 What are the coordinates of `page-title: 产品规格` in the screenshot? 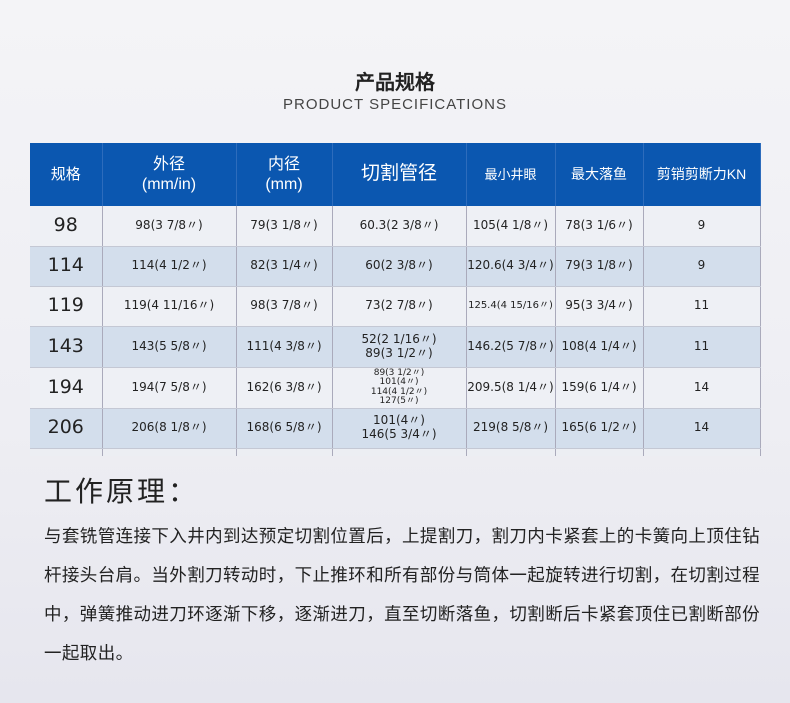 It's located at (395, 82).